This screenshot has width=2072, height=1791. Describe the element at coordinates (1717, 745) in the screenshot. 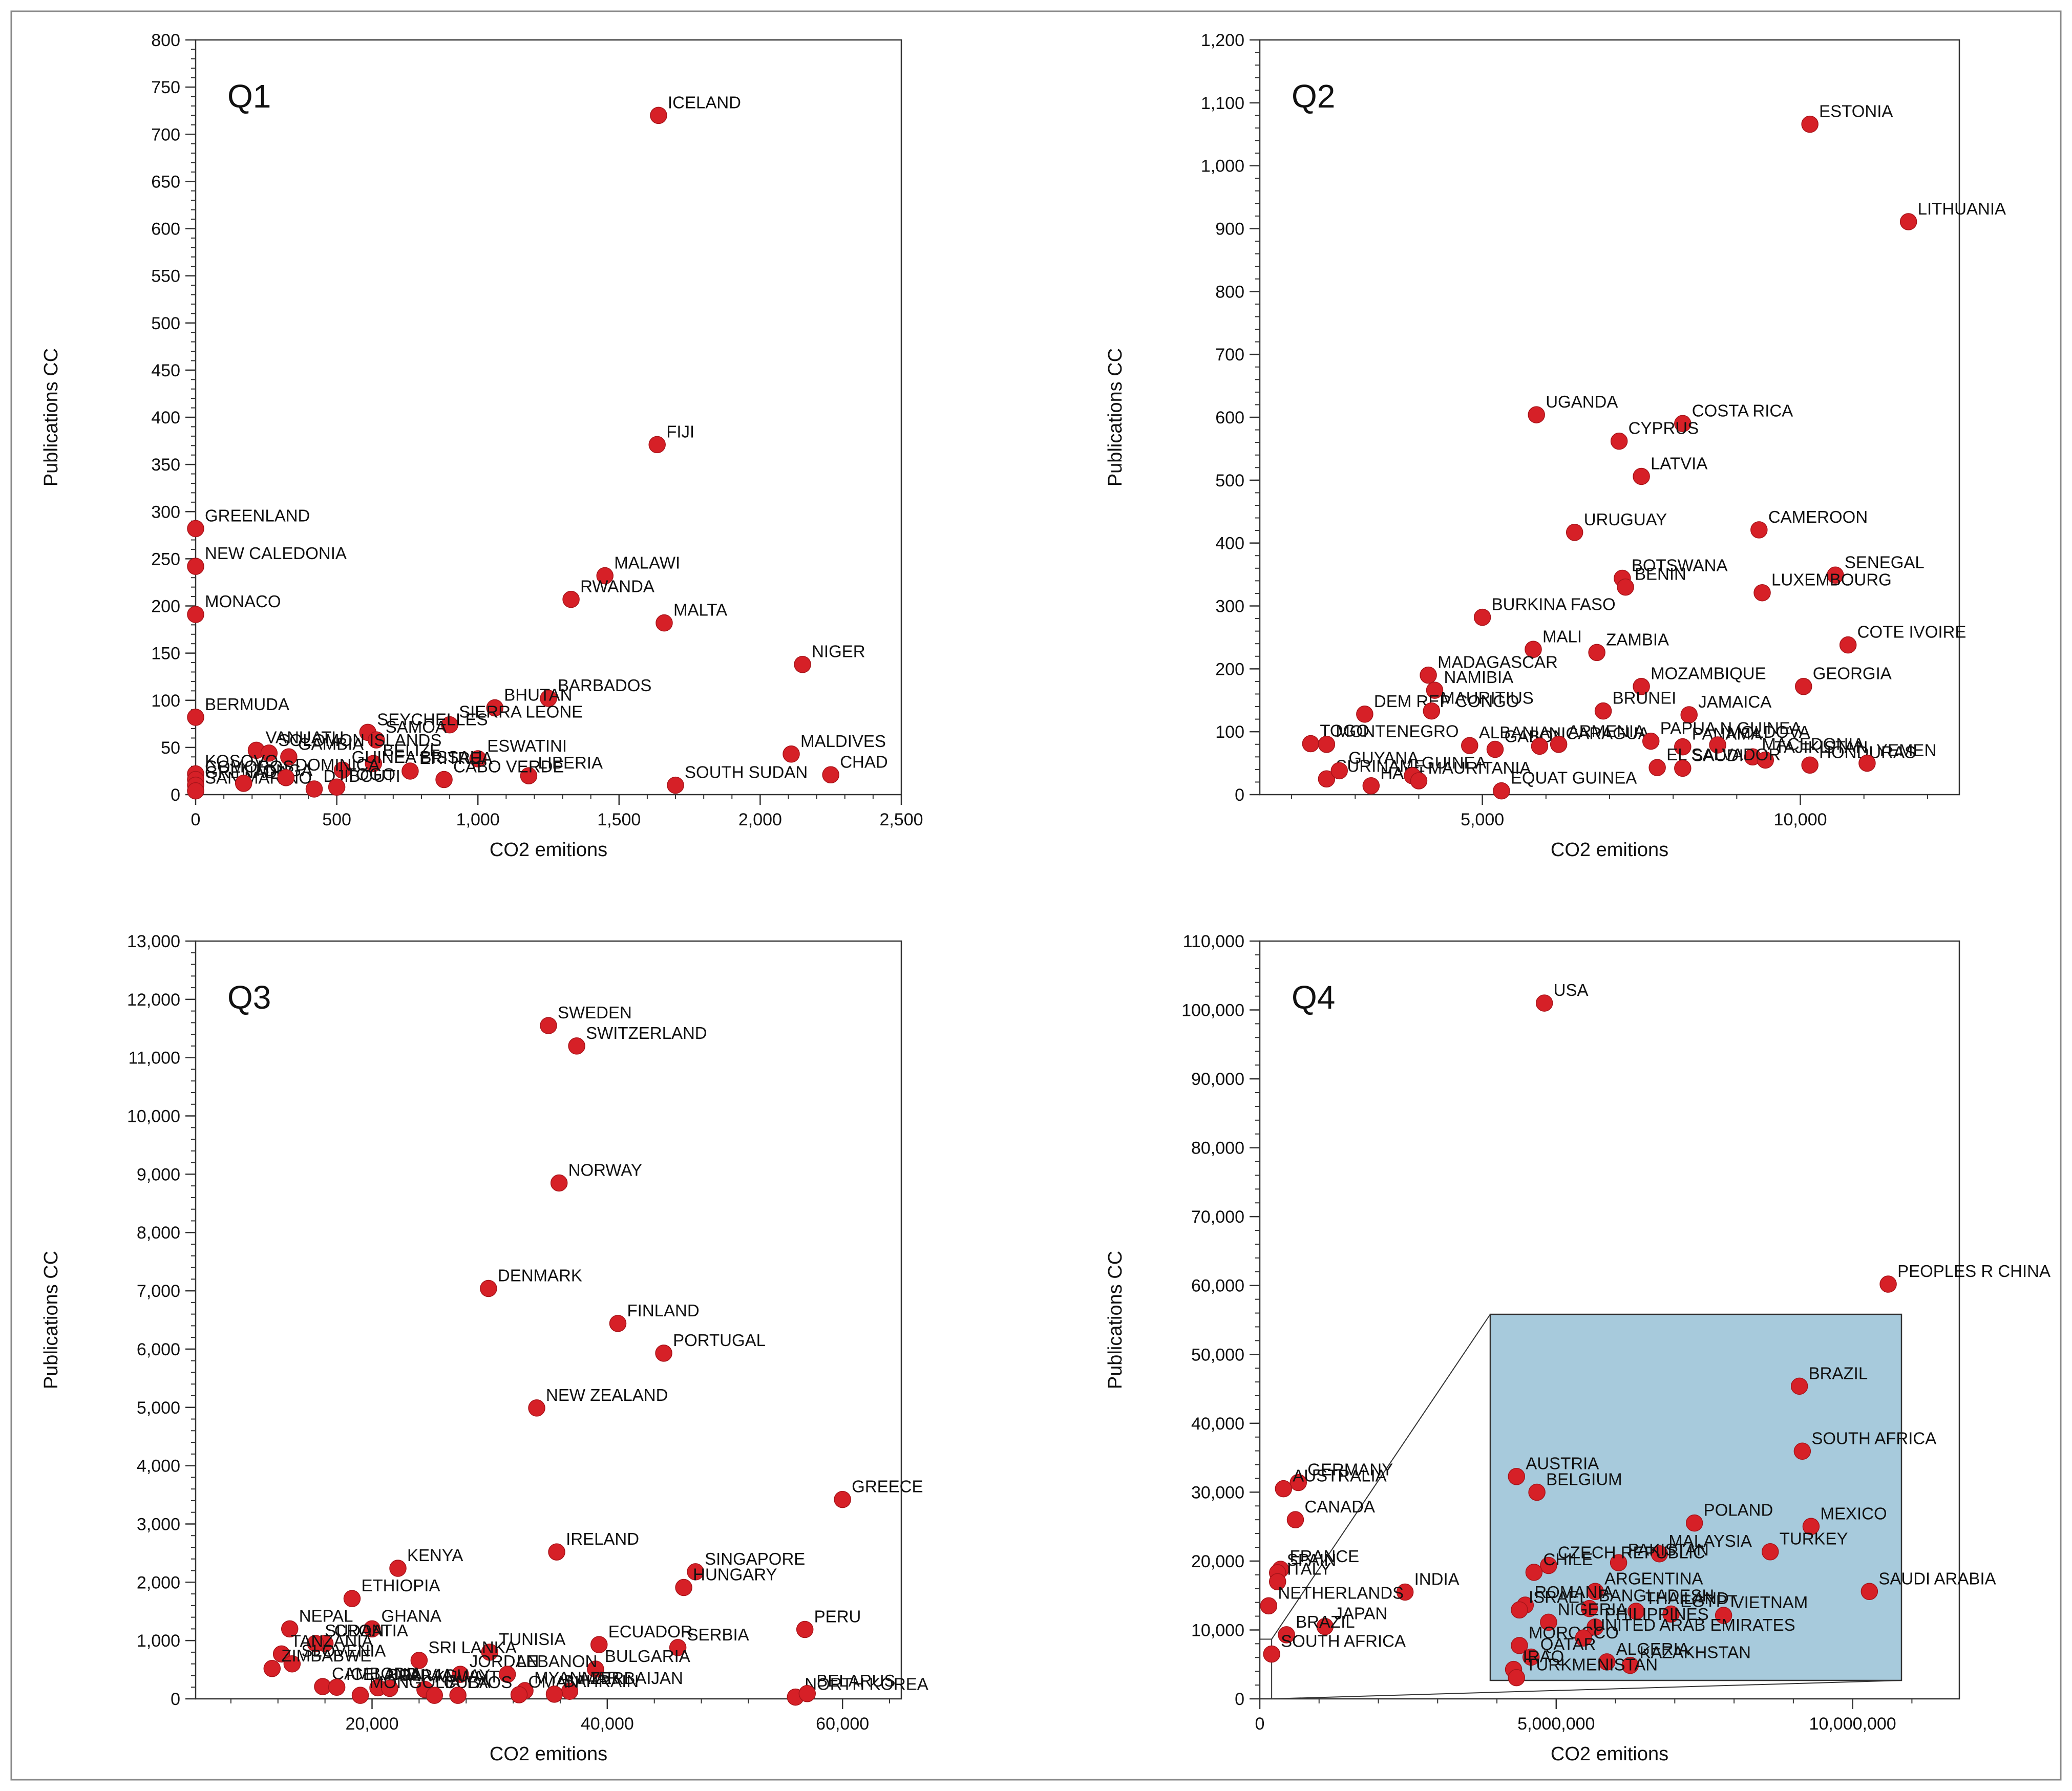

I see `panel-2-point-moldova` at that location.